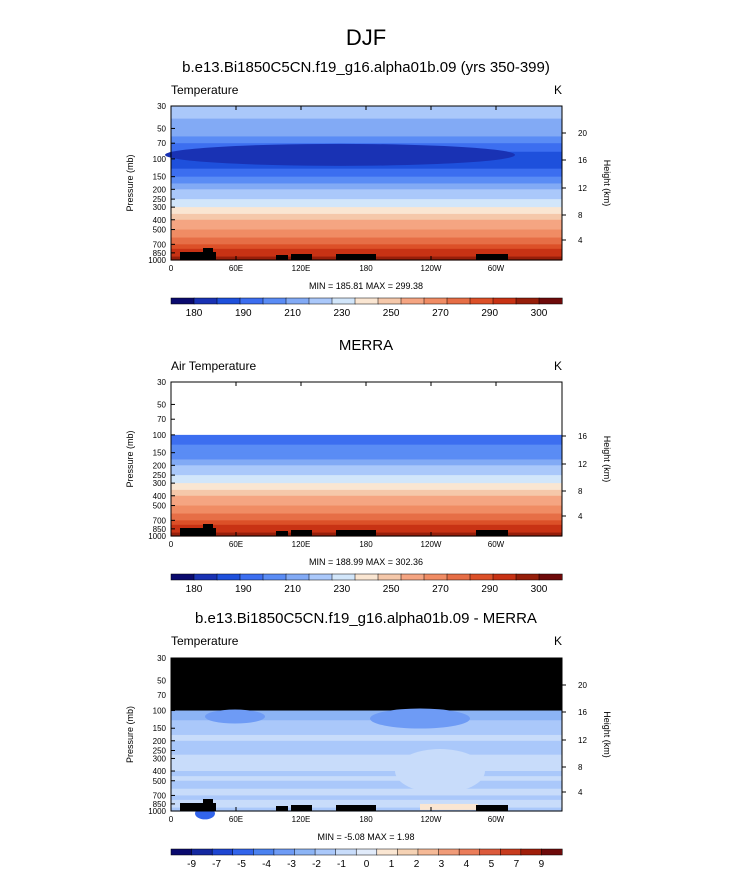  Describe the element at coordinates (580, 215) in the screenshot. I see `height-tick-label: 8` at that location.